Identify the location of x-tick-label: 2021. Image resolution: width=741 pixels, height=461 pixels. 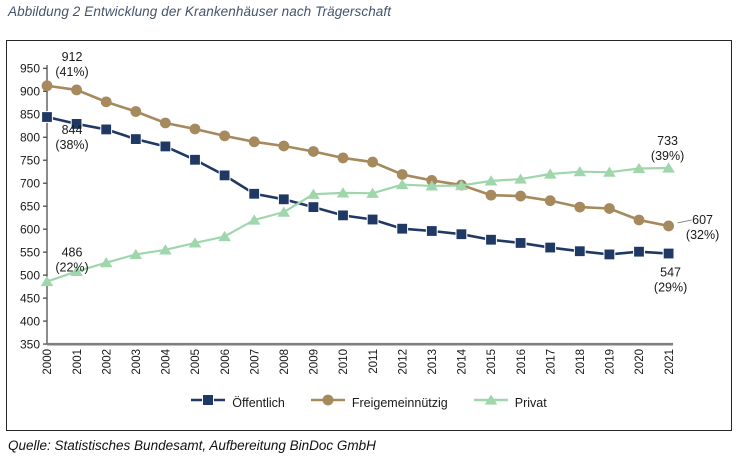
(670, 362).